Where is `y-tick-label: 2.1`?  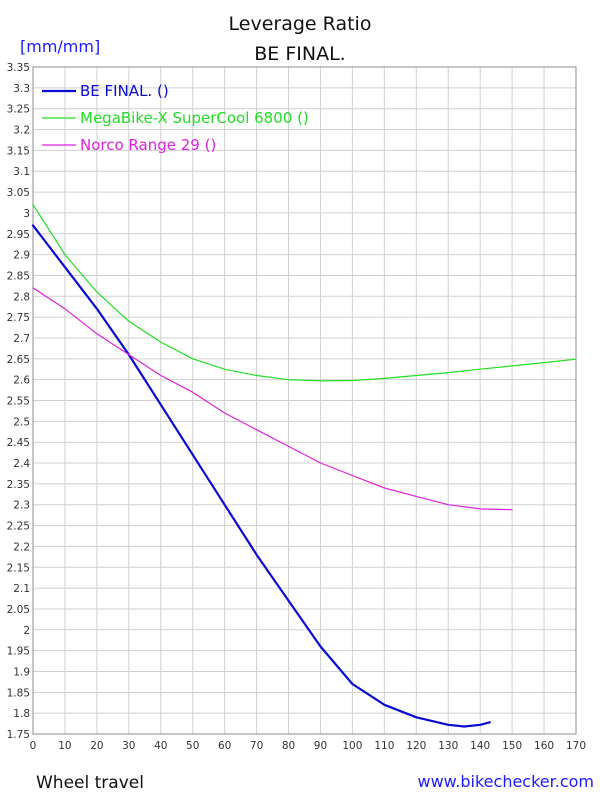
y-tick-label: 2.1 is located at coordinates (21, 589).